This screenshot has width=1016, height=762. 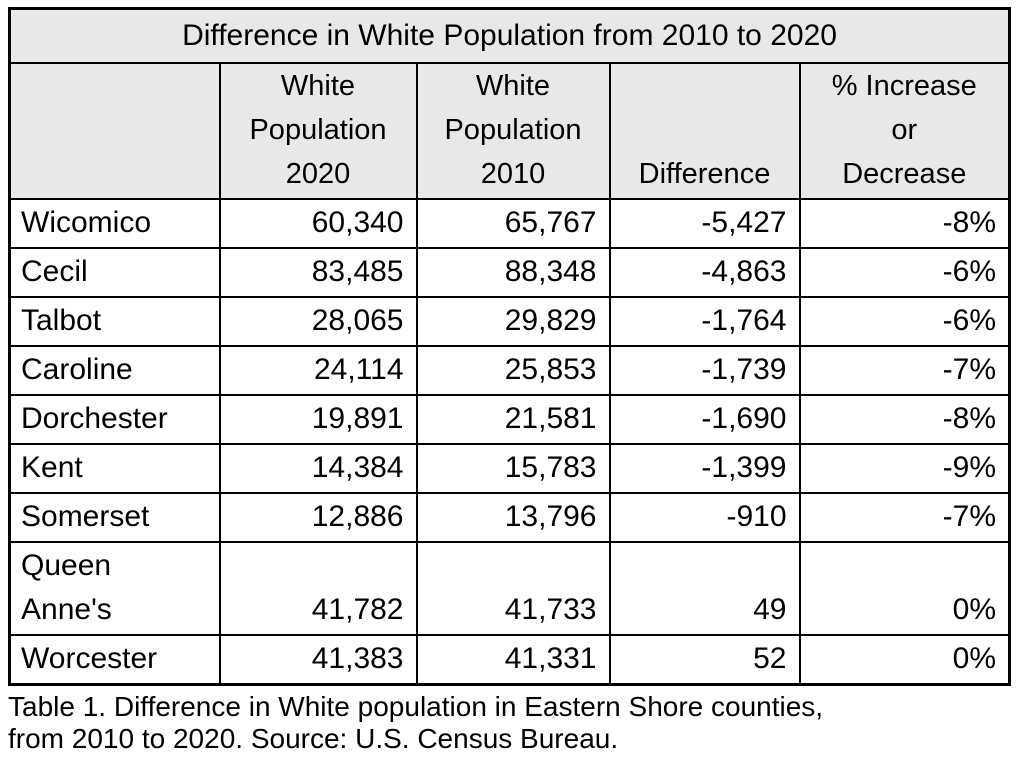 I want to click on county-cell: Cecil, so click(x=114, y=272).